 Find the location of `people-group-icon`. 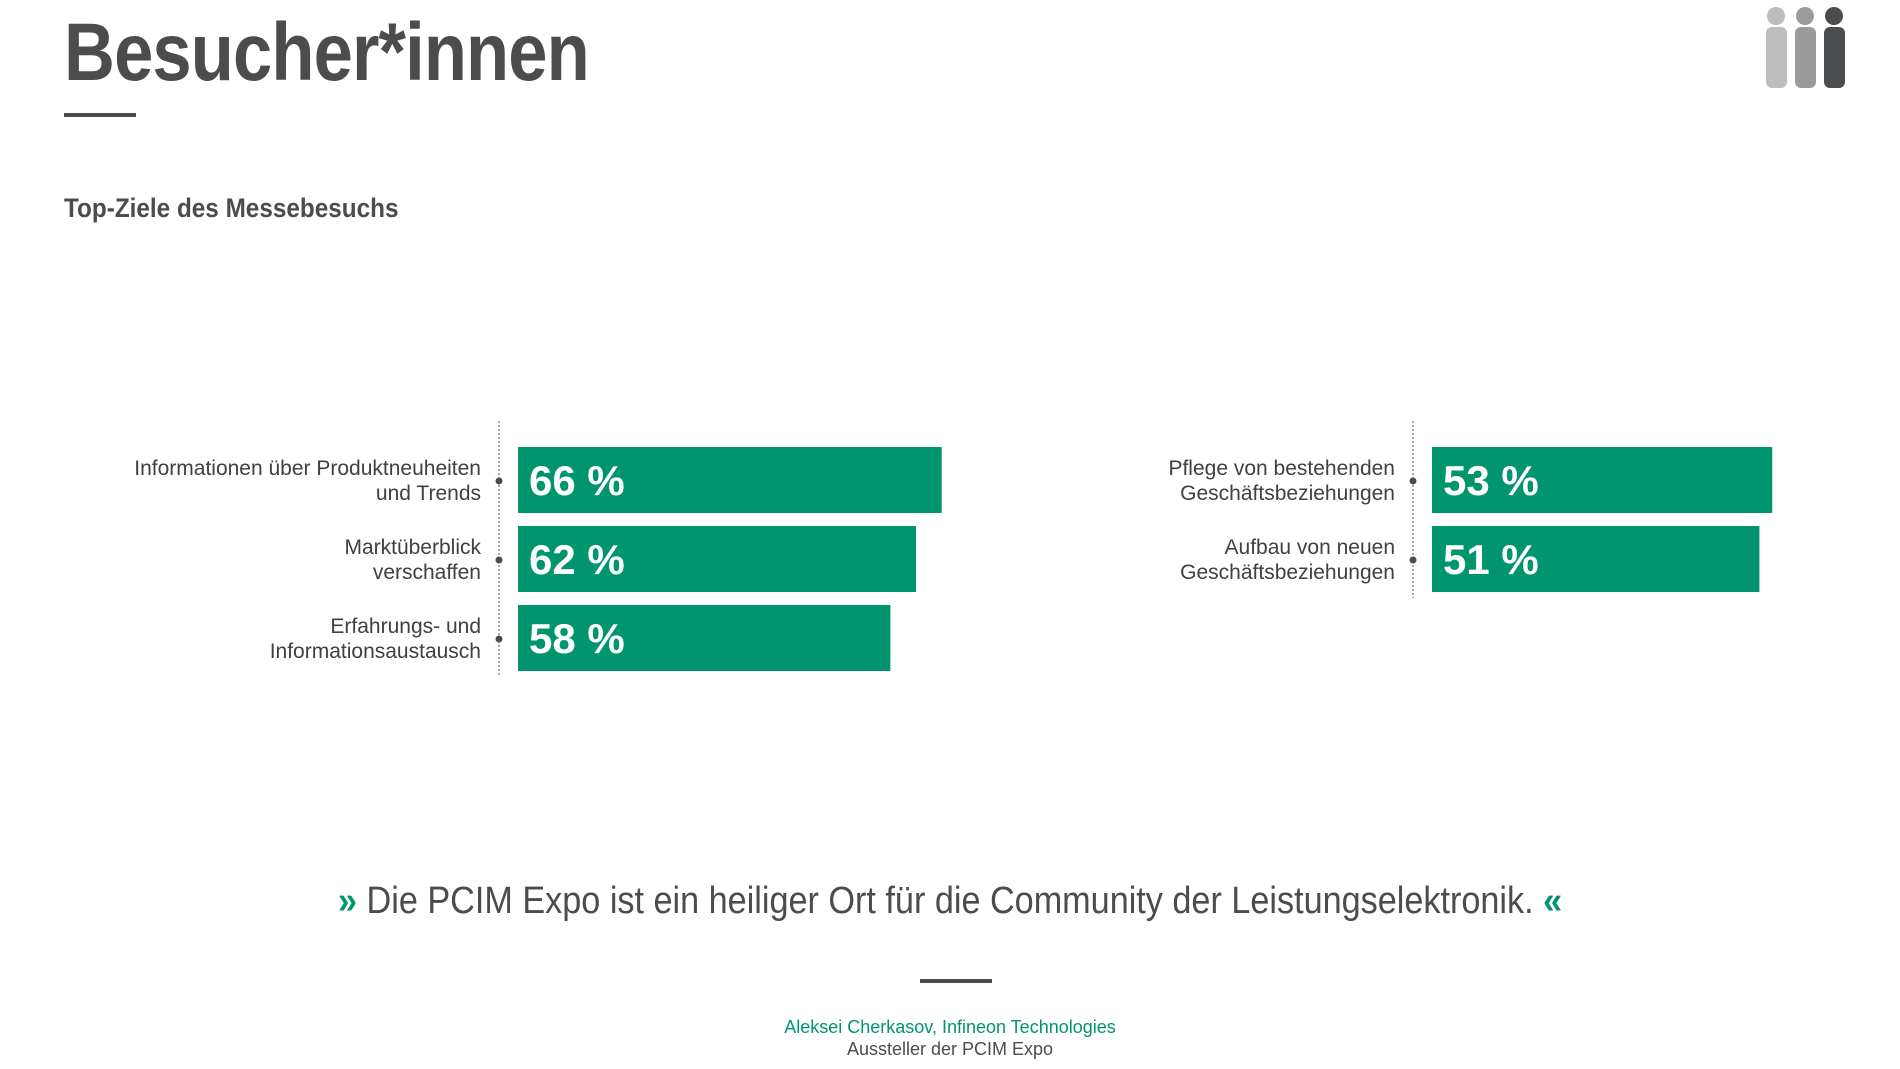

people-group-icon is located at coordinates (1805, 47).